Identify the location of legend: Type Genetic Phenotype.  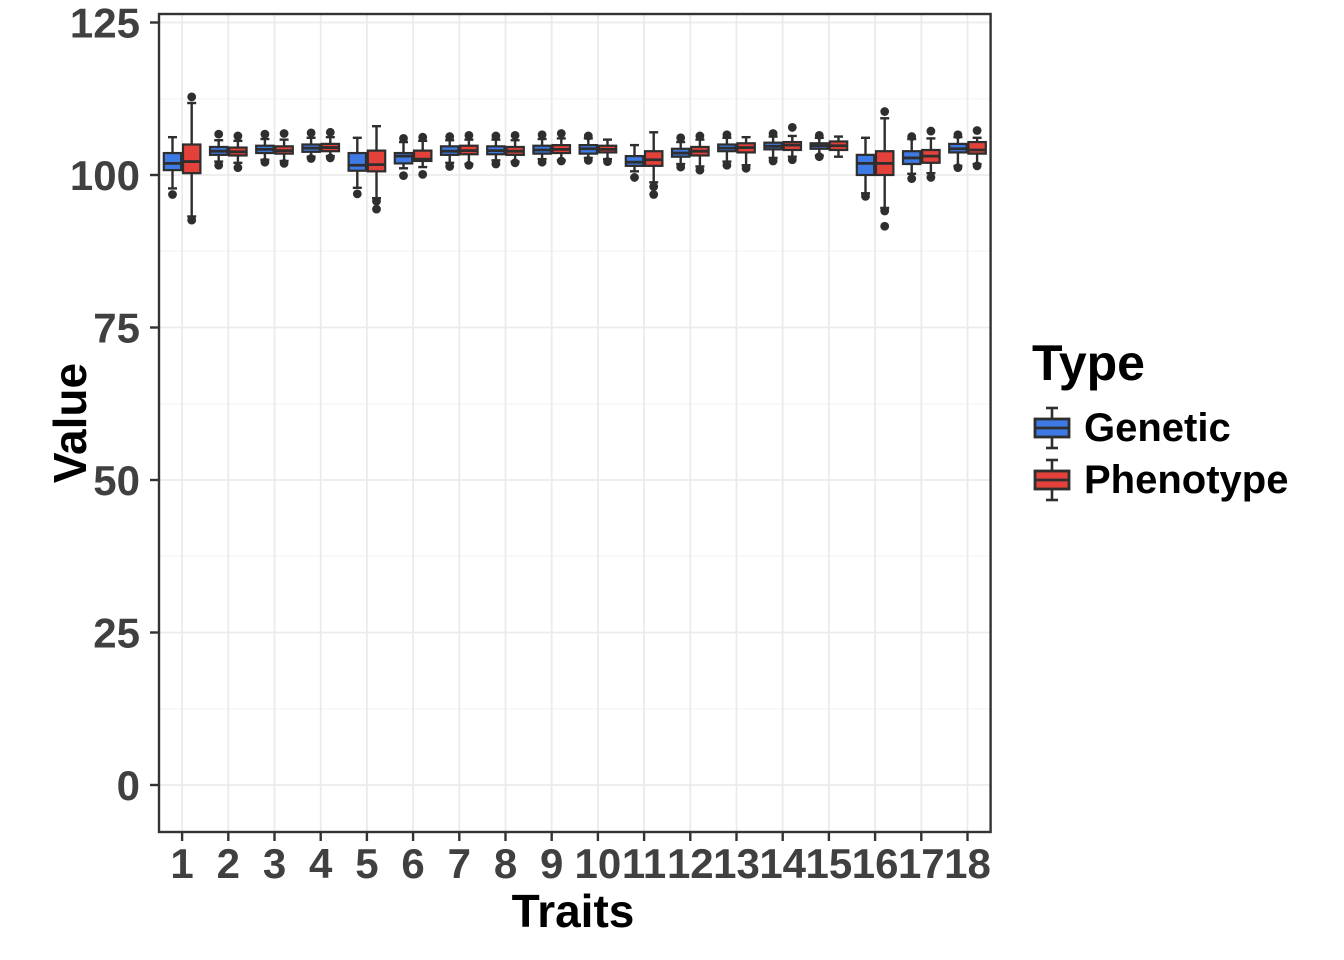
(1160, 419).